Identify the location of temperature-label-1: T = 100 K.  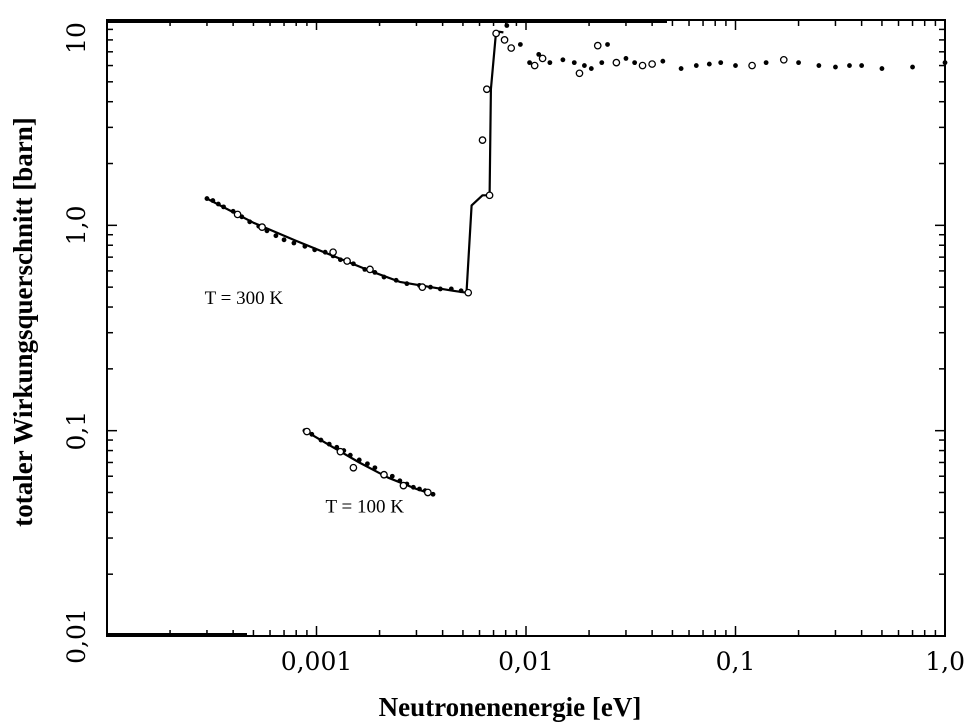
(365, 506).